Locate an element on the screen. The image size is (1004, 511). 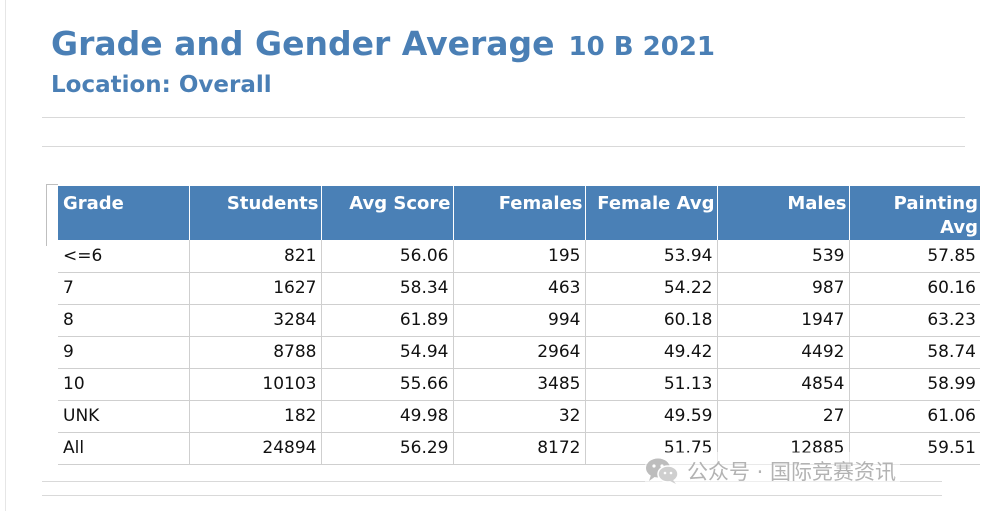
cell-painting-avg: 63.23 is located at coordinates (914, 320).